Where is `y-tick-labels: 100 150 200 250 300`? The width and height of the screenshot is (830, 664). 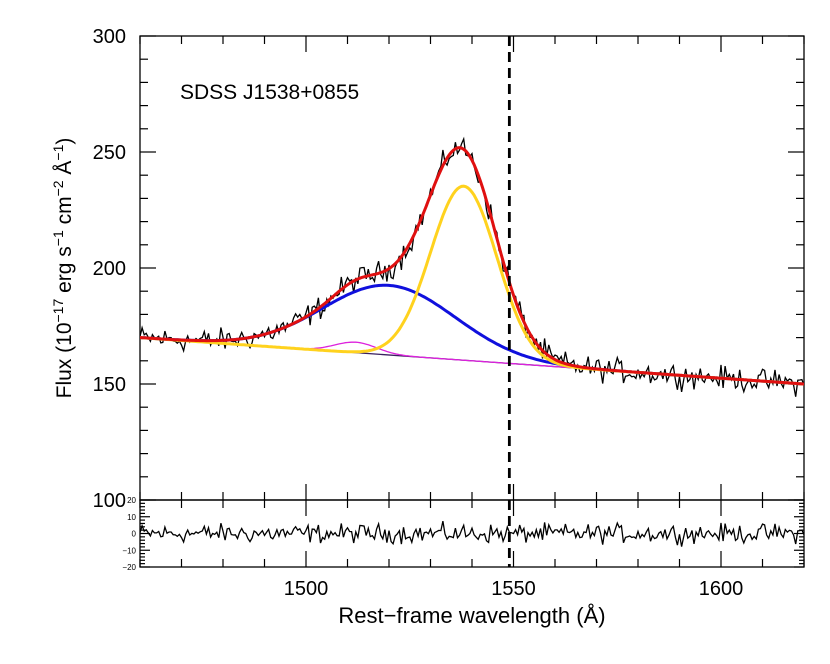
y-tick-labels: 100 150 200 250 300 is located at coordinates (109, 269).